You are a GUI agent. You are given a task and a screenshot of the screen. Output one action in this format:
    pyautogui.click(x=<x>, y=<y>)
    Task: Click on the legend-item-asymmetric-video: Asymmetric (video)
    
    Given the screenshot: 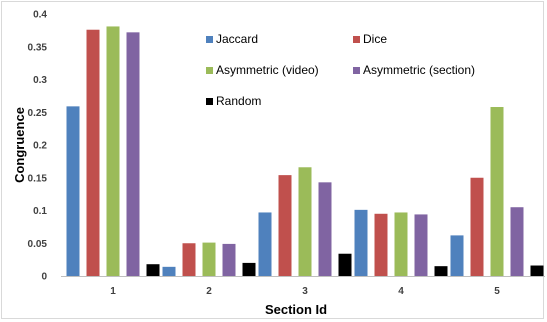 What is the action you would take?
    pyautogui.click(x=262, y=70)
    